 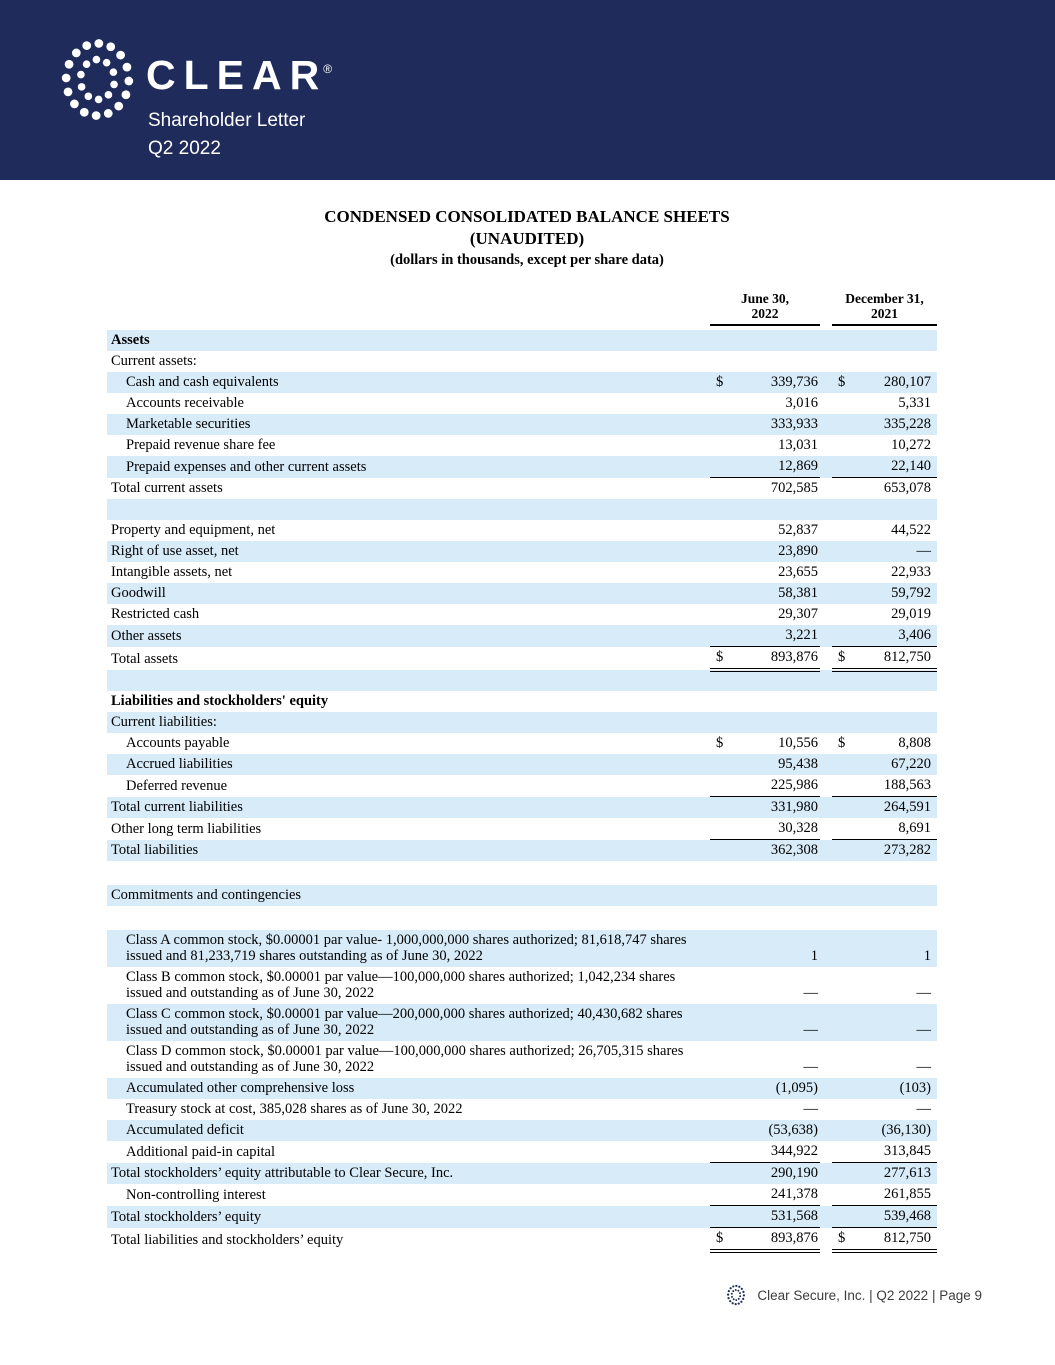 What do you see at coordinates (241, 75) in the screenshot?
I see `brand-line: CLEAR®` at bounding box center [241, 75].